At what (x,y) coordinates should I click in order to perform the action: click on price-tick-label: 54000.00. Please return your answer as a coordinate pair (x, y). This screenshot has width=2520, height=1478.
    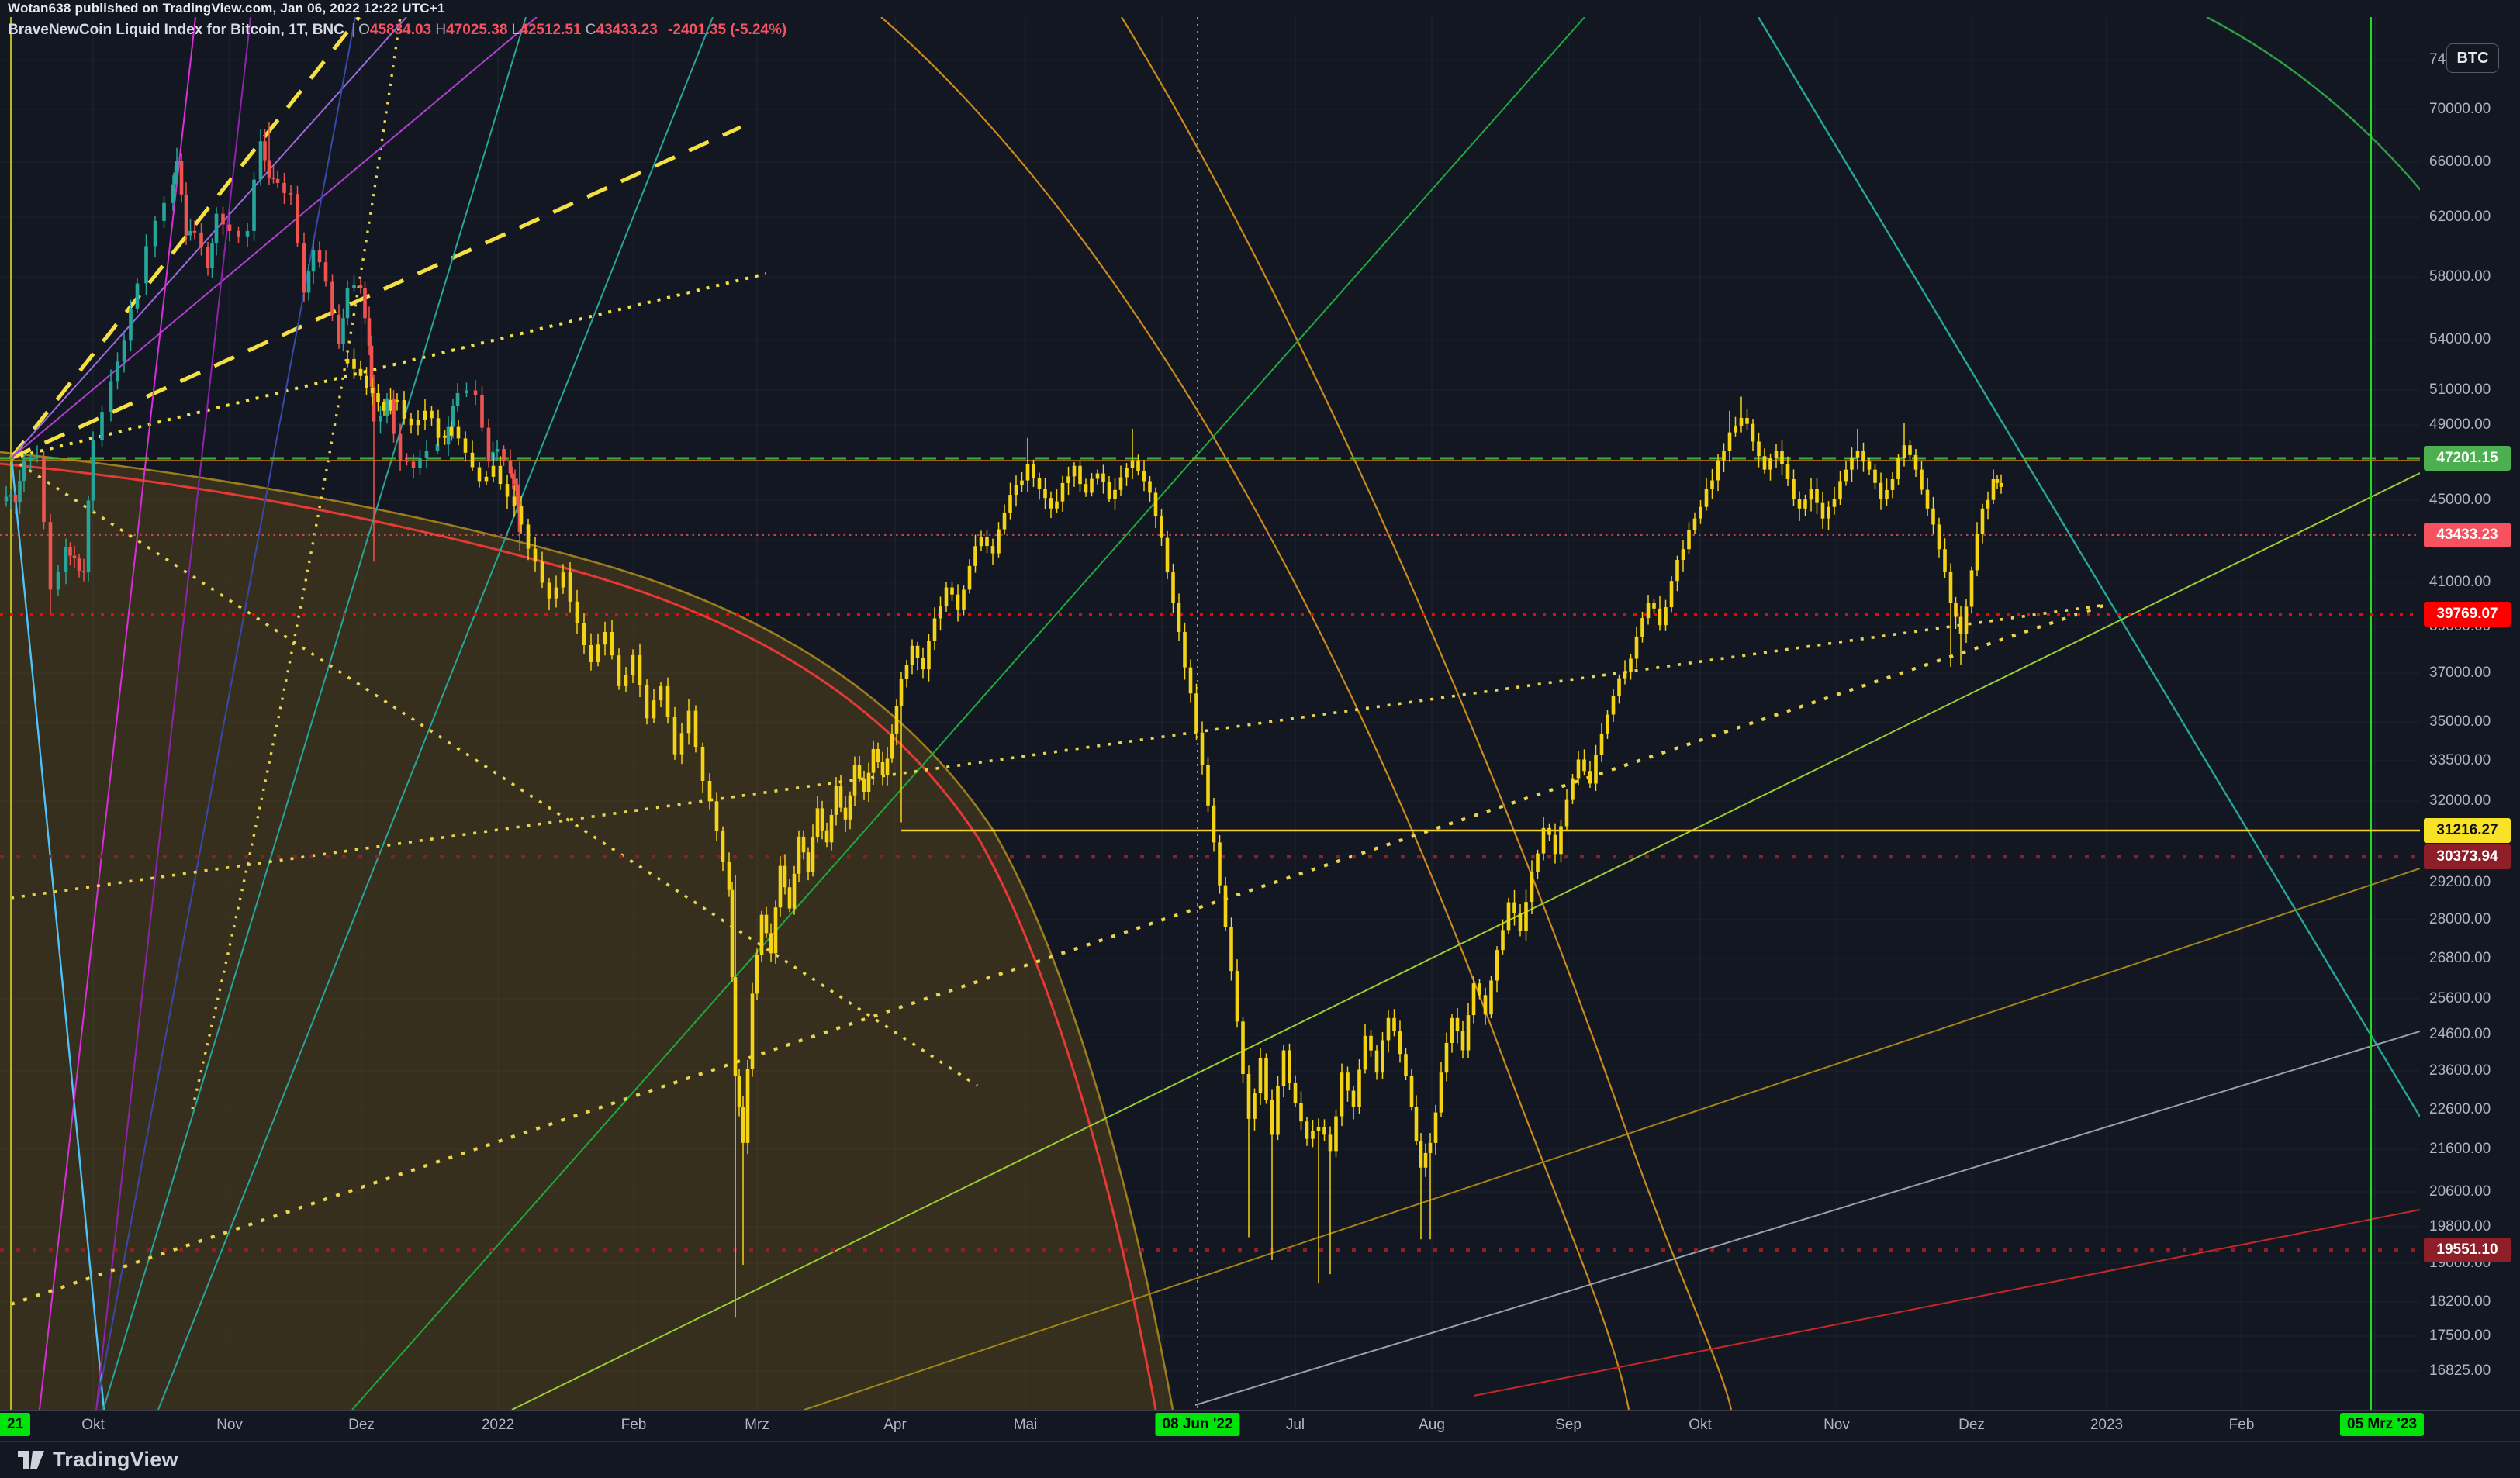
    Looking at the image, I should click on (2460, 339).